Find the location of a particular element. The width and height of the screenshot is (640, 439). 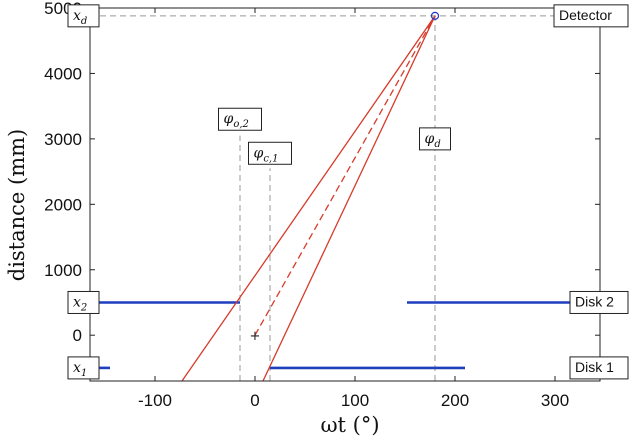

x-axis-title: ωt (°) is located at coordinates (349, 425).